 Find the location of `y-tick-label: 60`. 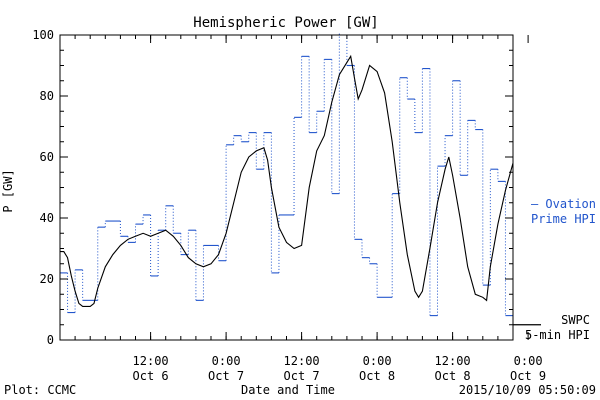

y-tick-label: 60 is located at coordinates (47, 157).